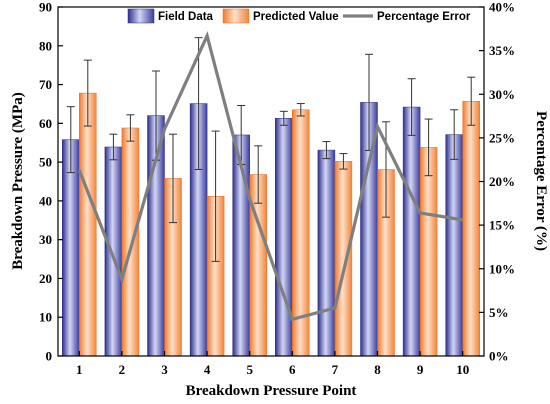  Describe the element at coordinates (164, 369) in the screenshot. I see `x-tick-label: 3` at that location.